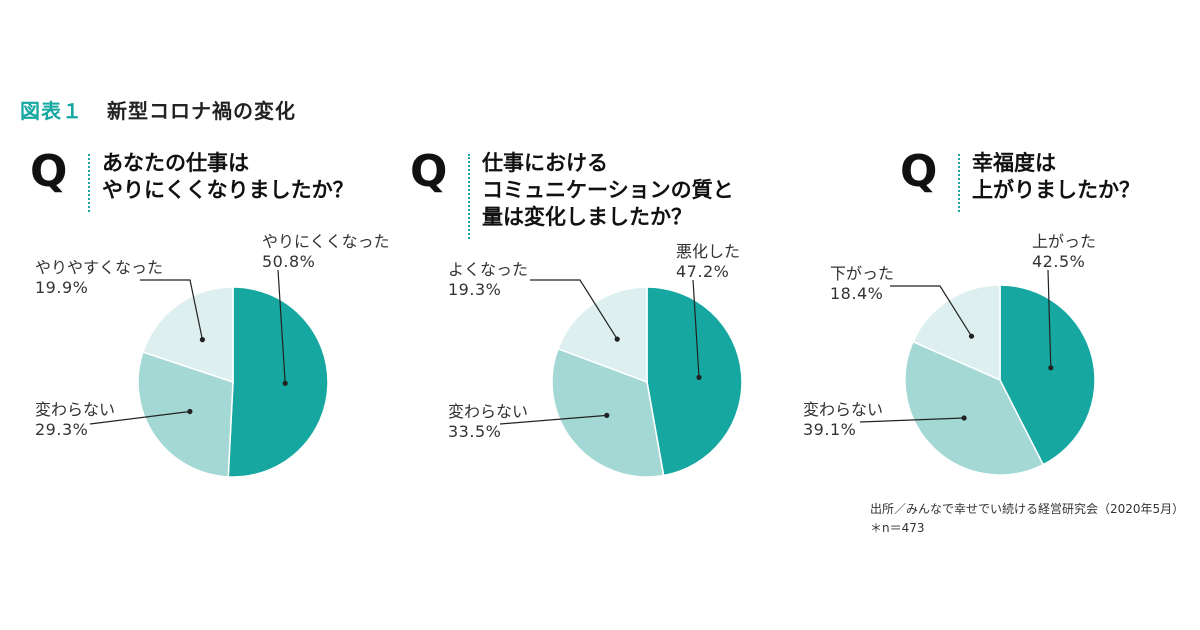 Image resolution: width=1200 pixels, height=630 pixels. Describe the element at coordinates (62, 287) in the screenshot. I see `slice-label-value: 19.9%` at that location.